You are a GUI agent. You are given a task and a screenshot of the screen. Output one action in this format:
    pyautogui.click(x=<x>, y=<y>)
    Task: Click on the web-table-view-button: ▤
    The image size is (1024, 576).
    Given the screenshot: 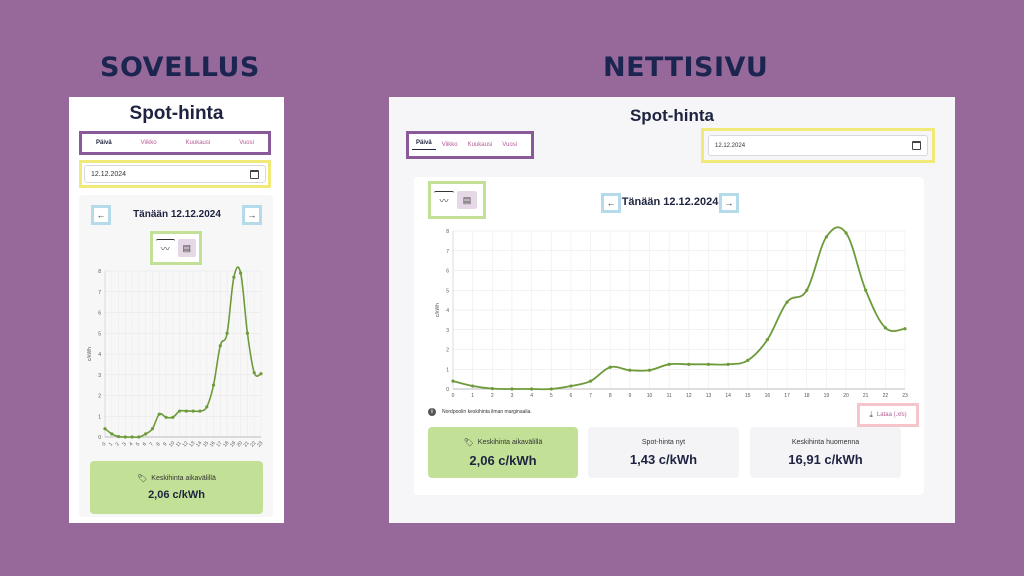 What is the action you would take?
    pyautogui.click(x=467, y=200)
    